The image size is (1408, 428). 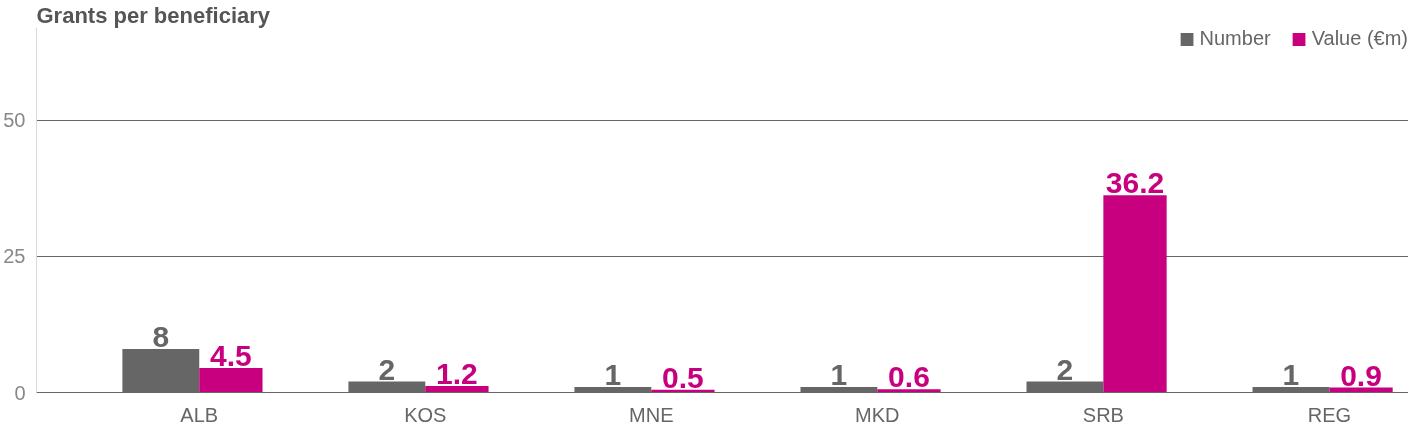 What do you see at coordinates (909, 377) in the screenshot?
I see `data-label: 0.6` at bounding box center [909, 377].